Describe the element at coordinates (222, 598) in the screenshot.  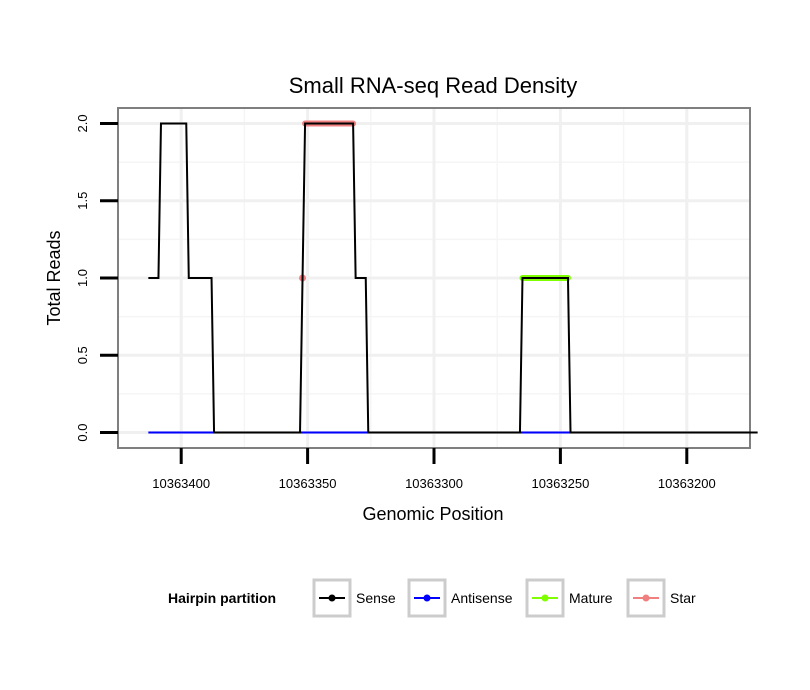
I see `legend-title: Hairpin partition` at that location.